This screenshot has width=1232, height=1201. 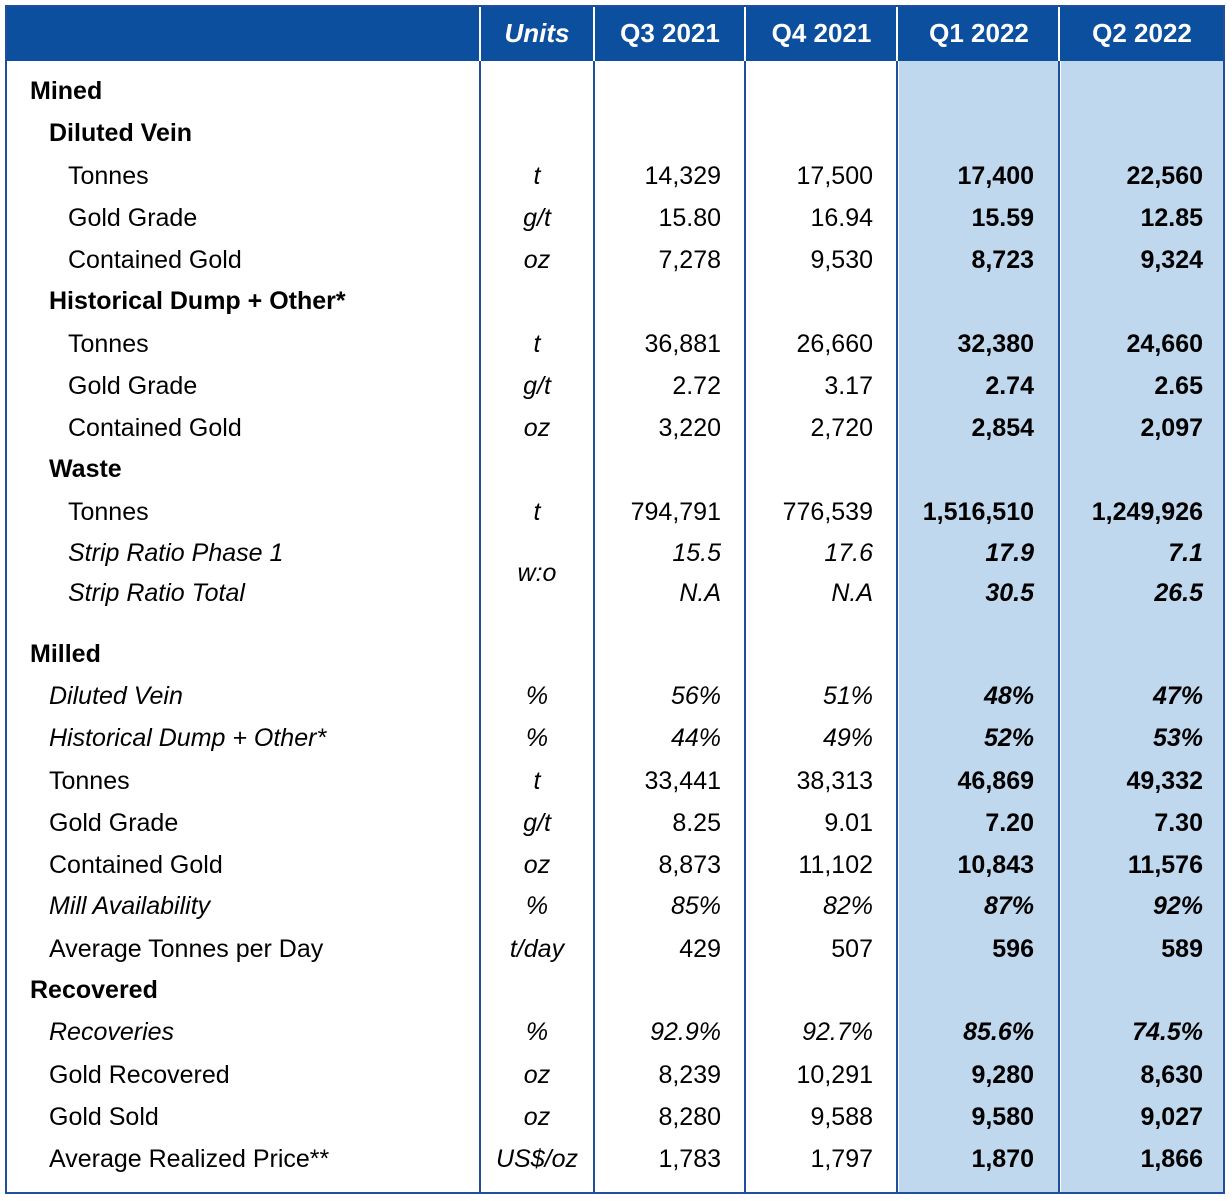 I want to click on cell-q2-2022: 7.1, so click(x=1185, y=553).